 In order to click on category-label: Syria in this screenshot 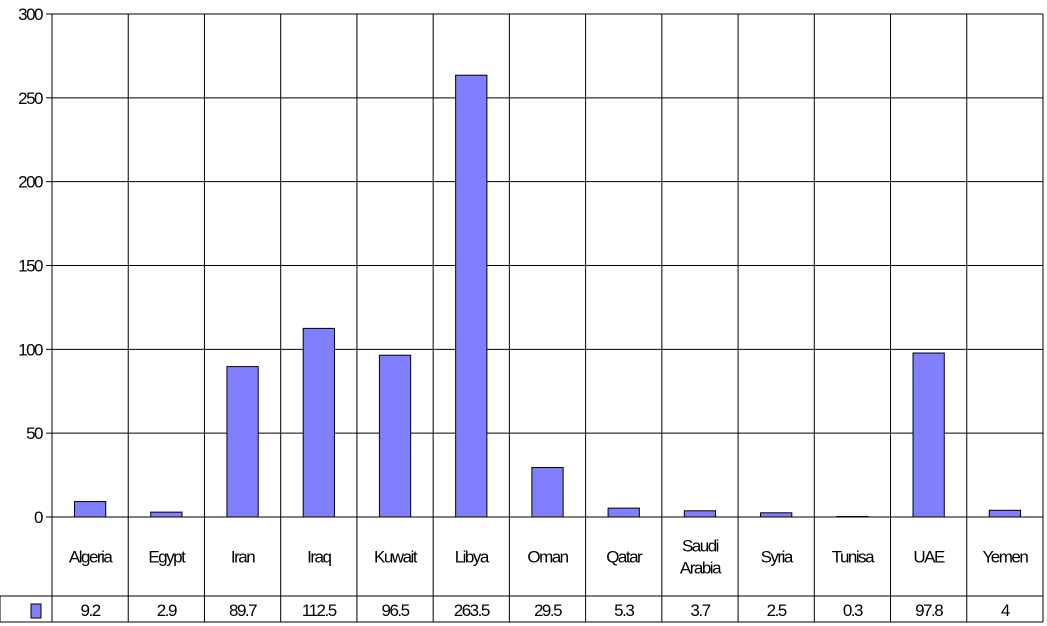, I will do `click(777, 557)`.